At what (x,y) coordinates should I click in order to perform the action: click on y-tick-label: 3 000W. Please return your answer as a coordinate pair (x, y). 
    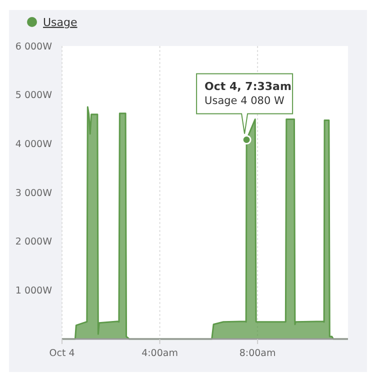
    Looking at the image, I should click on (34, 193).